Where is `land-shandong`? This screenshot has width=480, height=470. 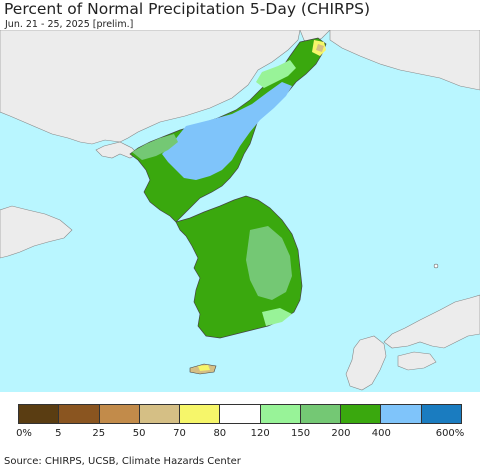
land-shandong is located at coordinates (36, 232).